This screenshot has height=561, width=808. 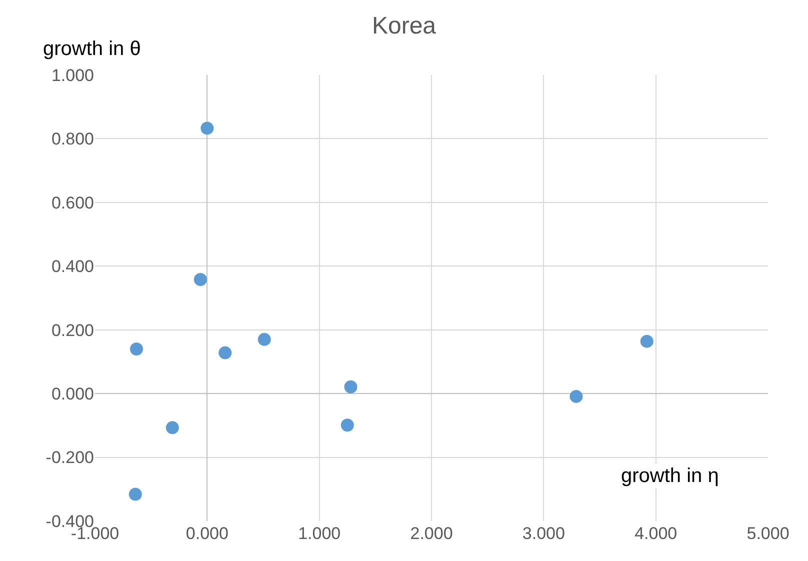 What do you see at coordinates (72, 202) in the screenshot?
I see `y-tick-label: 0.600` at bounding box center [72, 202].